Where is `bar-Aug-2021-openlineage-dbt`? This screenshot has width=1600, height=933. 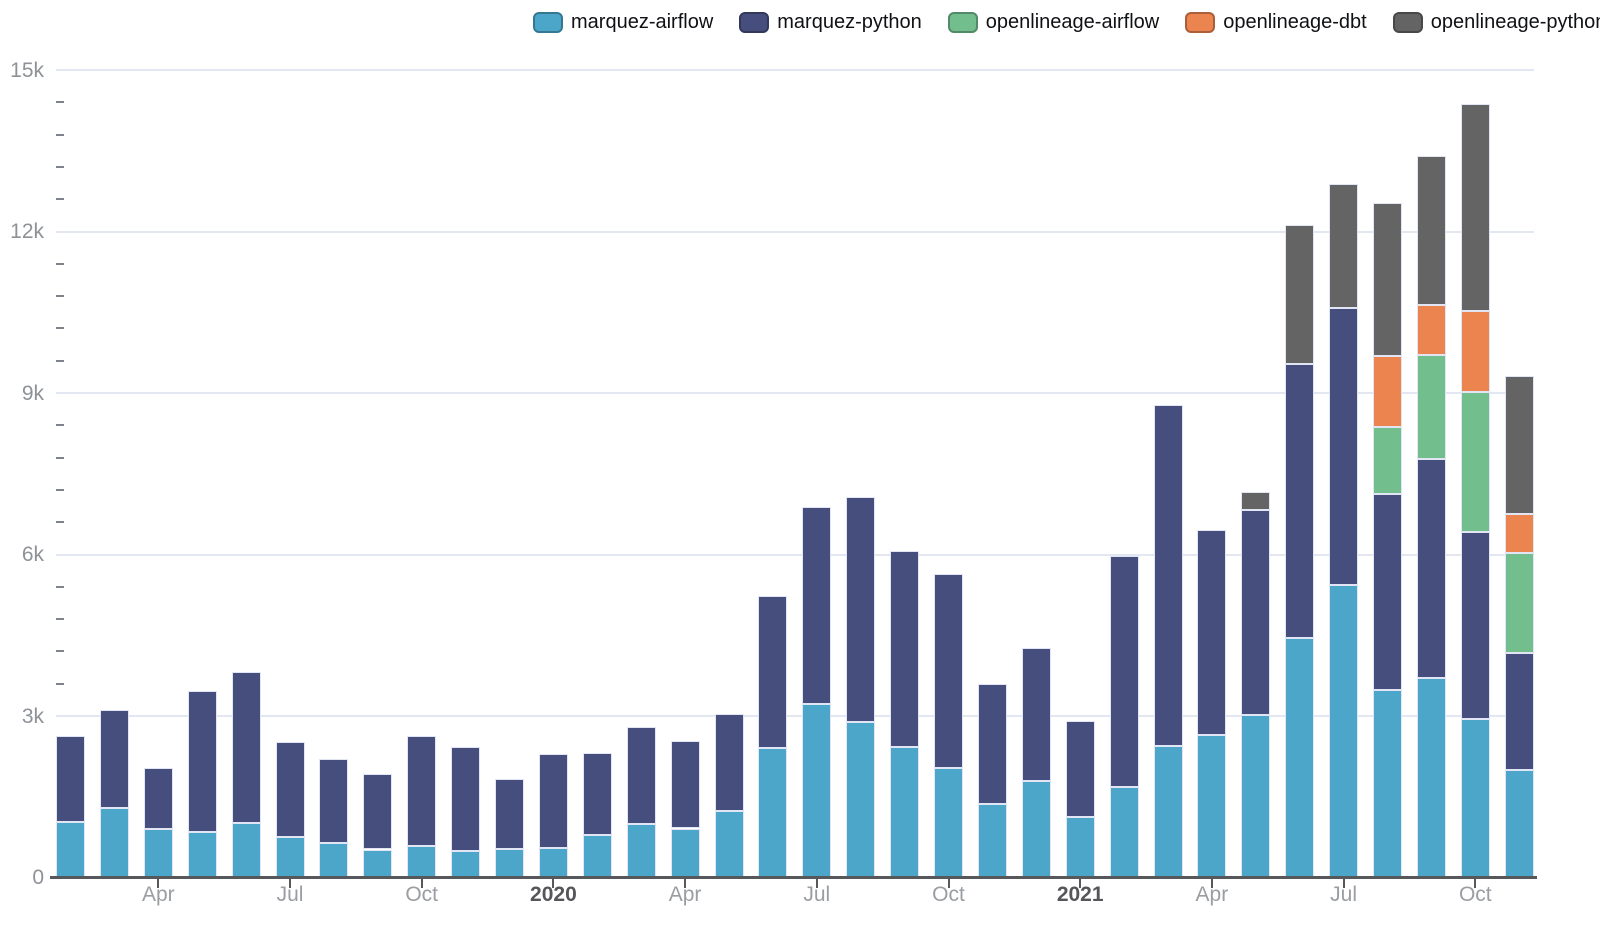
bar-Aug-2021-openlineage-dbt is located at coordinates (1387, 391).